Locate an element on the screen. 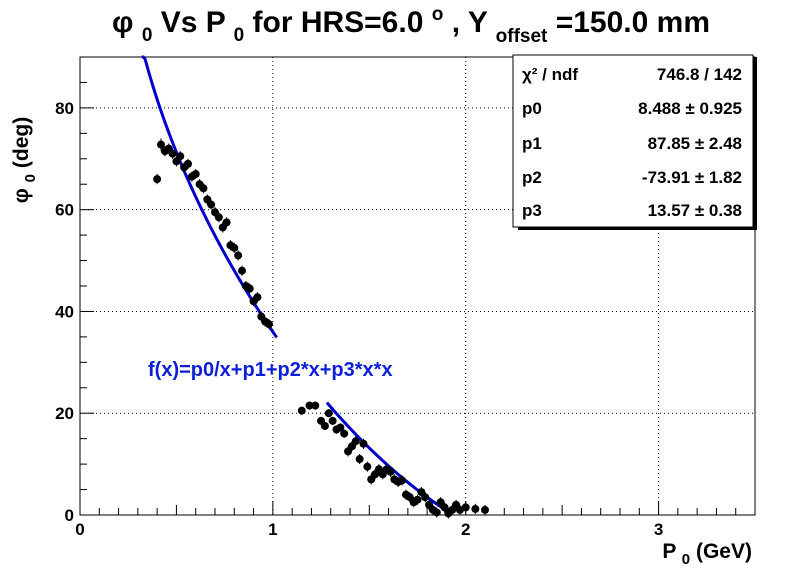 The width and height of the screenshot is (796, 572). y-tick-label: 80 is located at coordinates (64, 108).